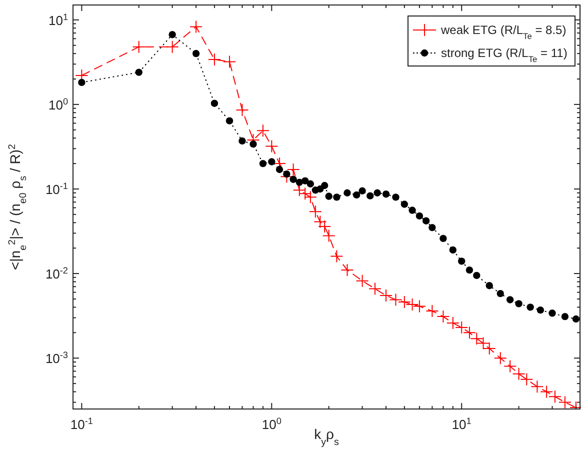 This screenshot has width=581, height=451. I want to click on y-tick-label: 10$^{-2}$, so click(56, 274).